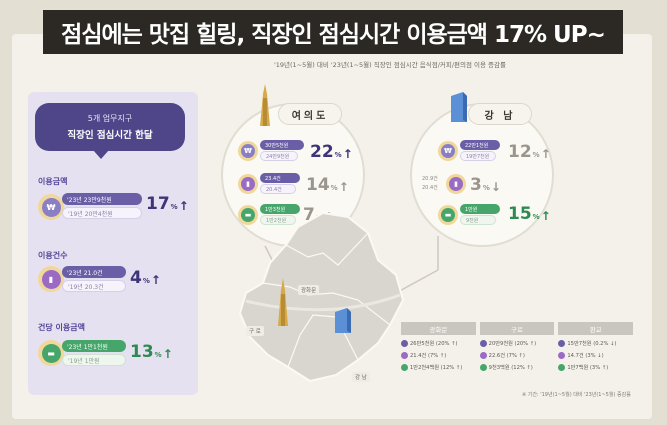 The height and width of the screenshot is (425, 667). I want to click on metric-previous-amount: '19년 20만4천원, so click(102, 213).